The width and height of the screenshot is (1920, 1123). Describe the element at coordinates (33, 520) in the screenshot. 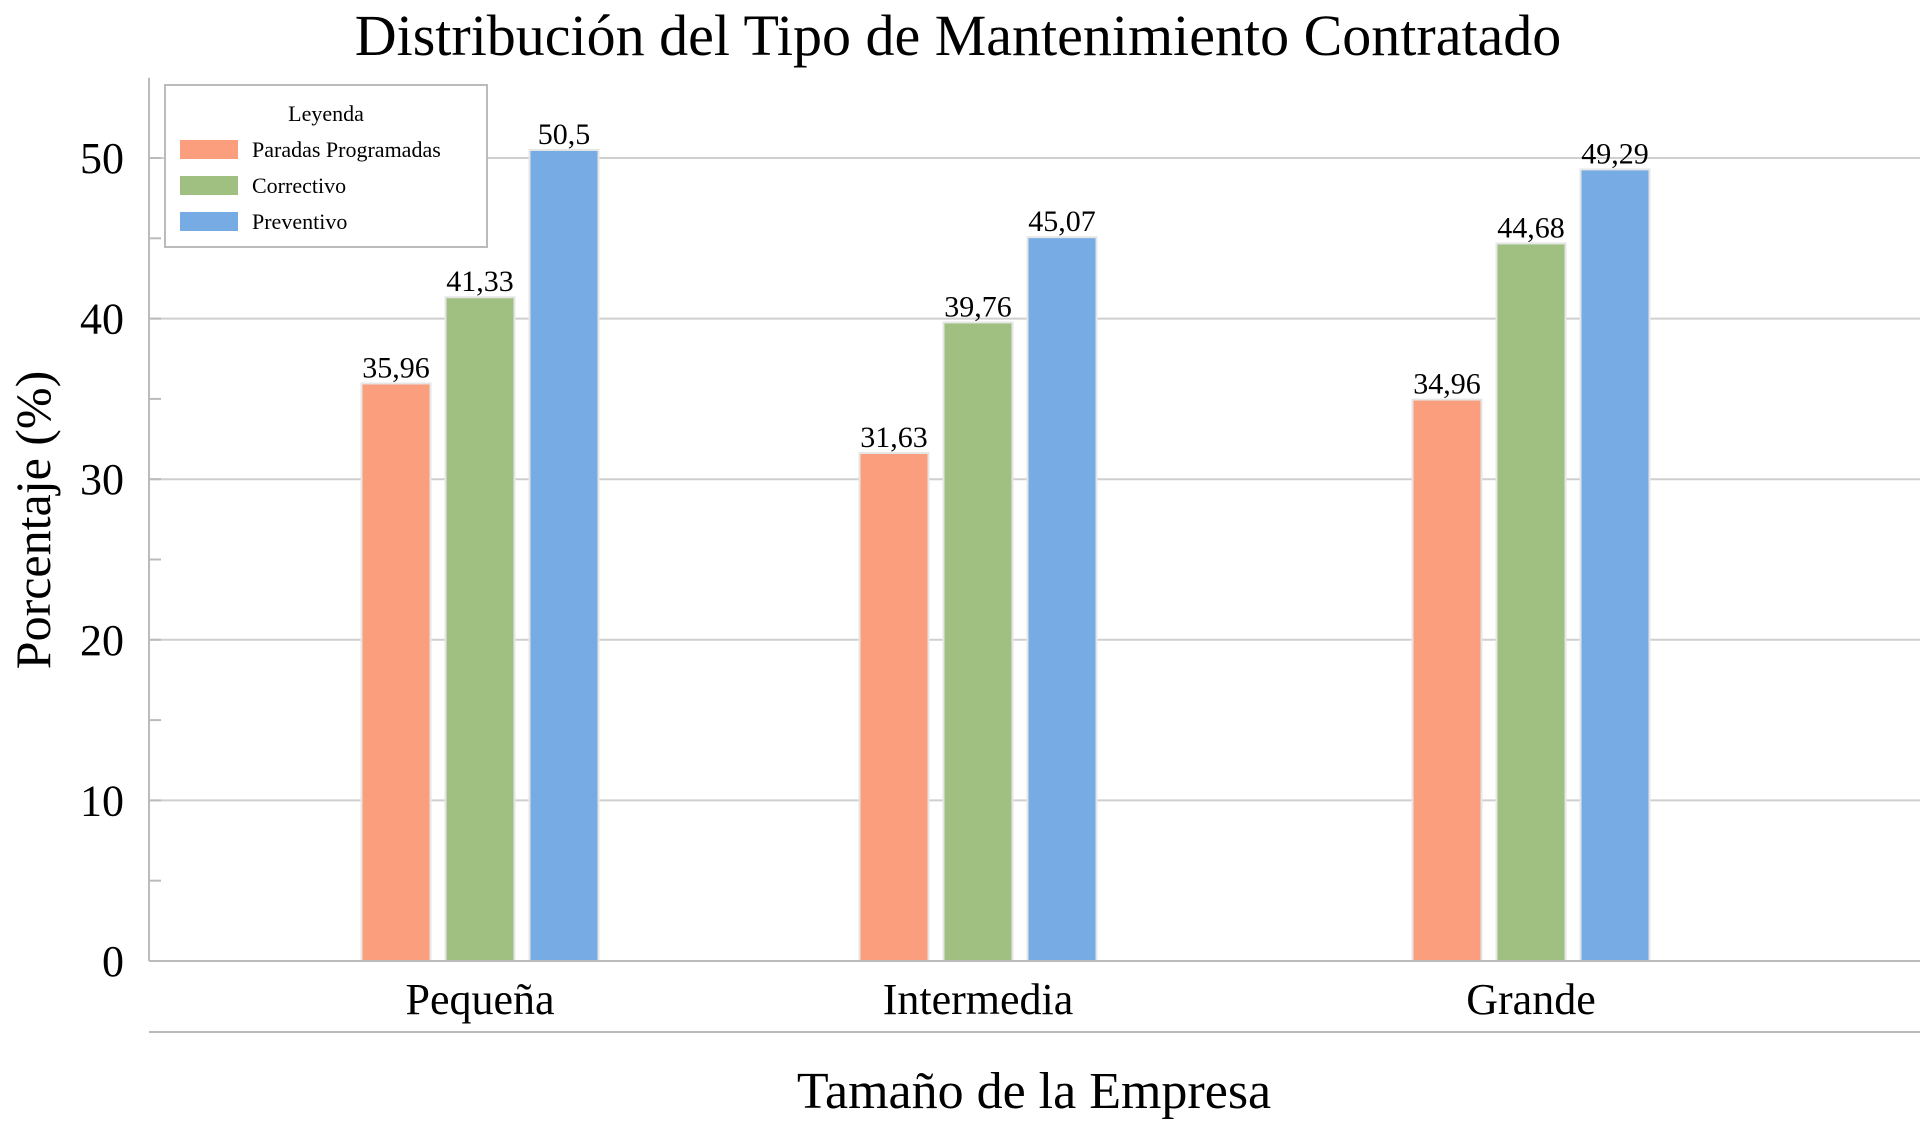

I see `y-axis-label: Porcentaje (%)` at that location.